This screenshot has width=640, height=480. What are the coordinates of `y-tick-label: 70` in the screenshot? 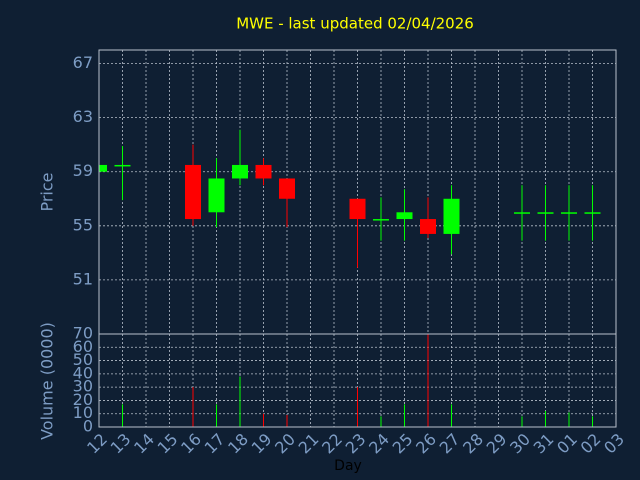 It's located at (83, 333).